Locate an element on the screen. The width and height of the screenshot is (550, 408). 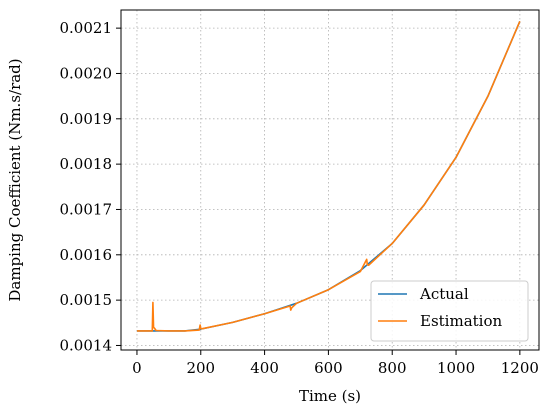
x-axis-label: Time (s) is located at coordinates (330, 396).